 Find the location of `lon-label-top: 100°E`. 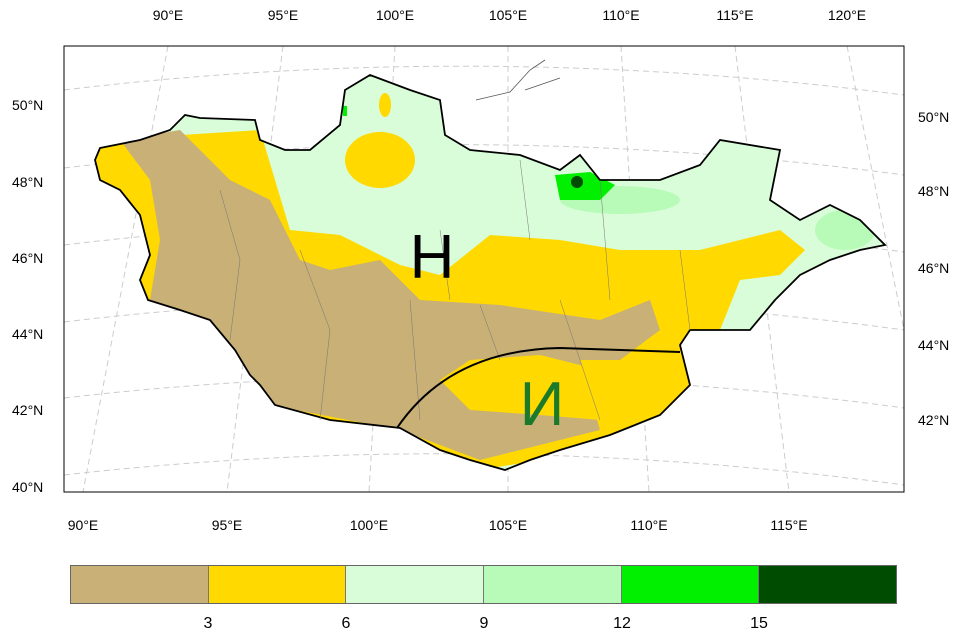

lon-label-top: 100°E is located at coordinates (395, 15).